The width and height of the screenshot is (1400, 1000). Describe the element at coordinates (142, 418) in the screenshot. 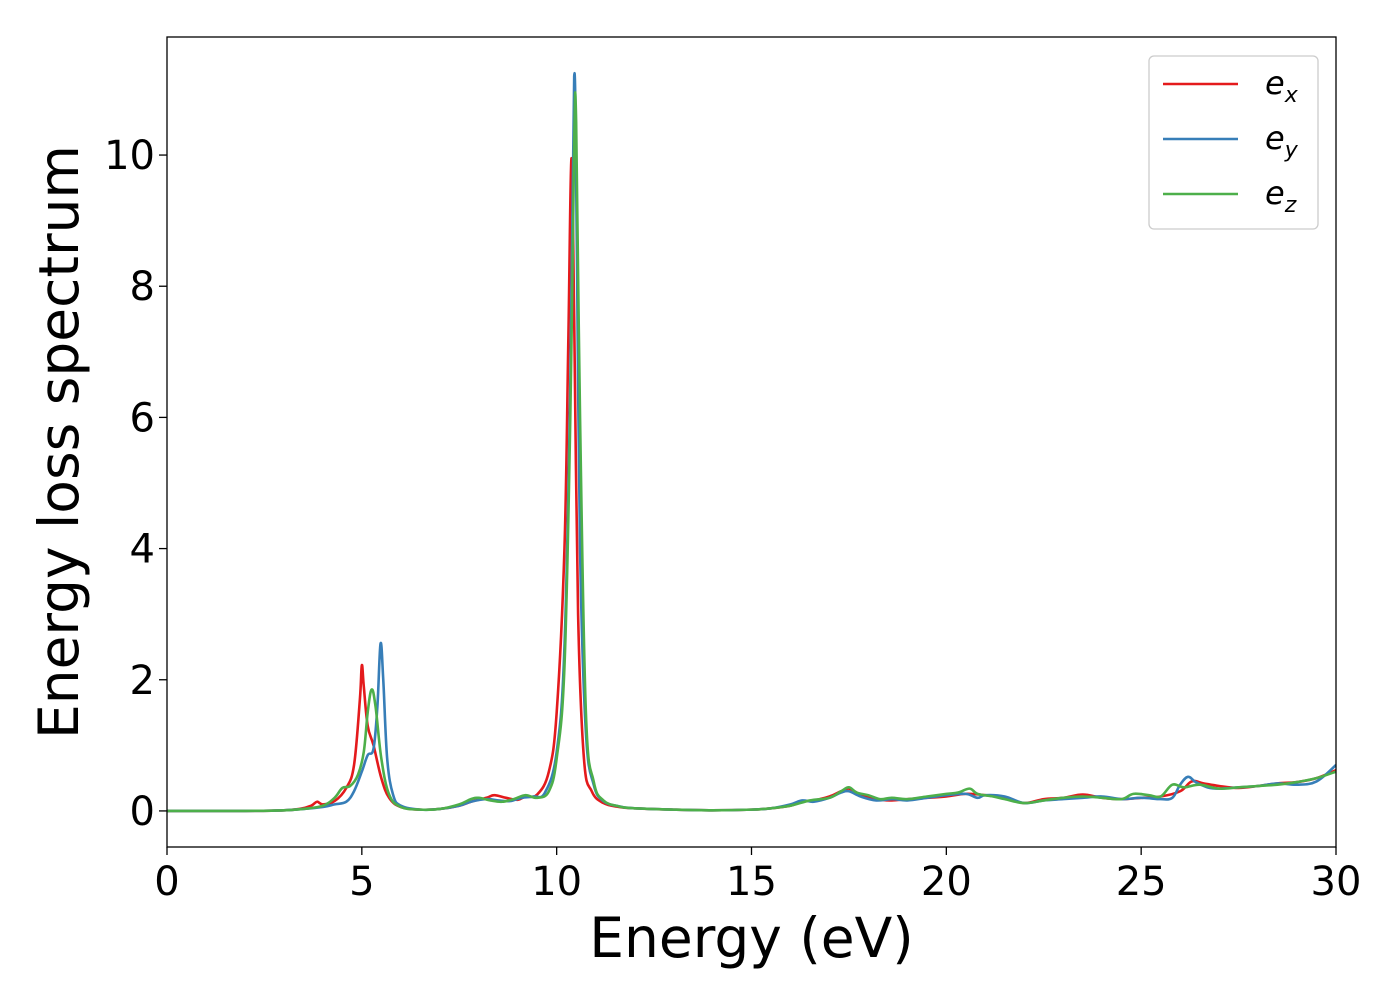

I see `y-tick-label: 6` at that location.